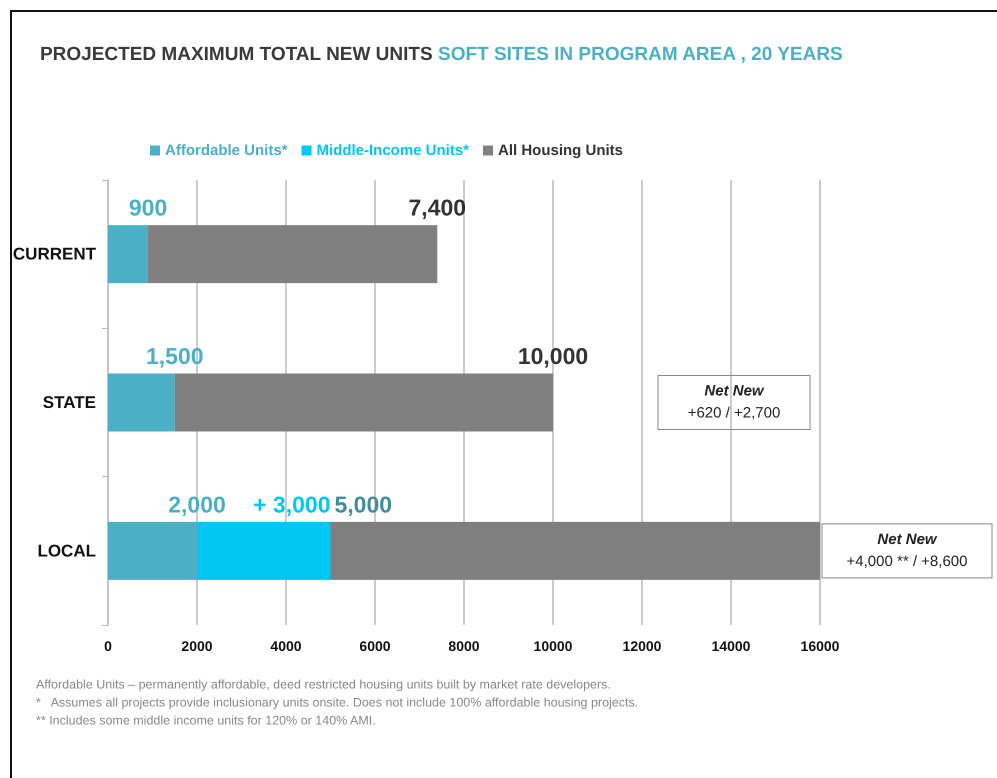 This screenshot has width=997, height=778. I want to click on annotation: Net New +620 / +2,700, so click(734, 402).